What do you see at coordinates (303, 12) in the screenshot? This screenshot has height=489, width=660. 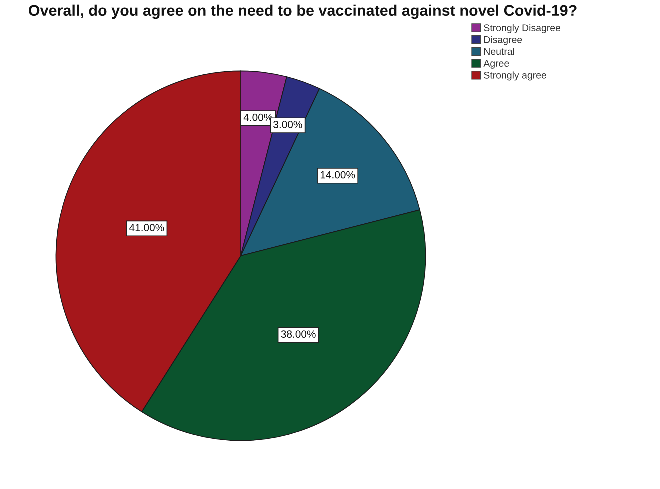 I see `chart-title: Overall, do you agree on the need to be vaccinated against novel Covid-19?` at bounding box center [303, 12].